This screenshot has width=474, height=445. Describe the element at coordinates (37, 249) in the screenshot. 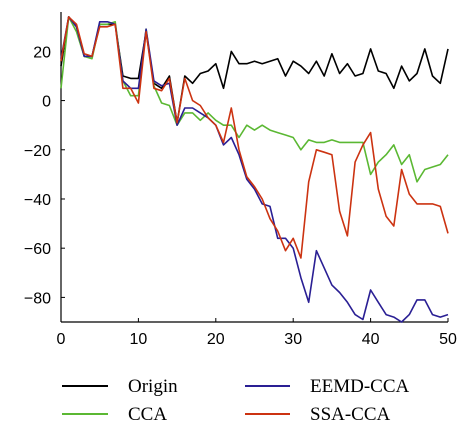

I see `y-tick-label: −60` at that location.